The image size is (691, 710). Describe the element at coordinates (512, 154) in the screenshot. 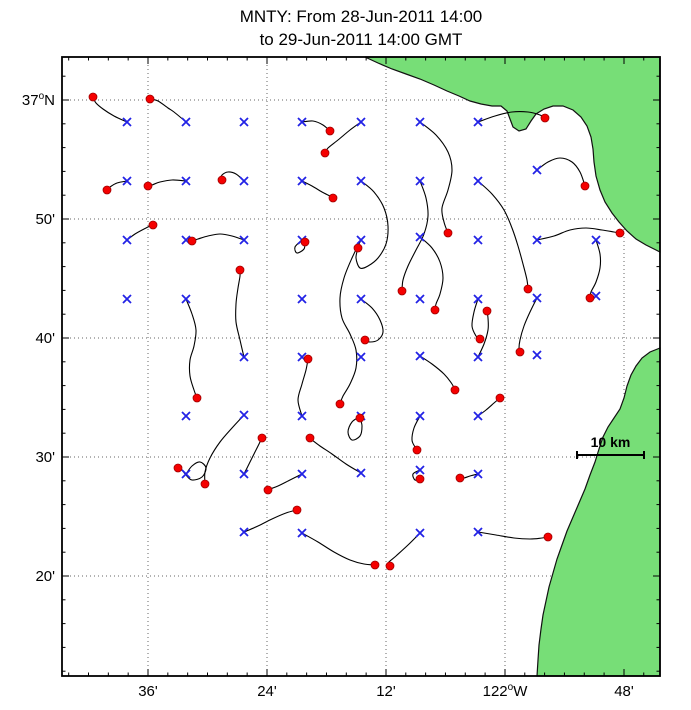

I see `land-north-coast` at that location.